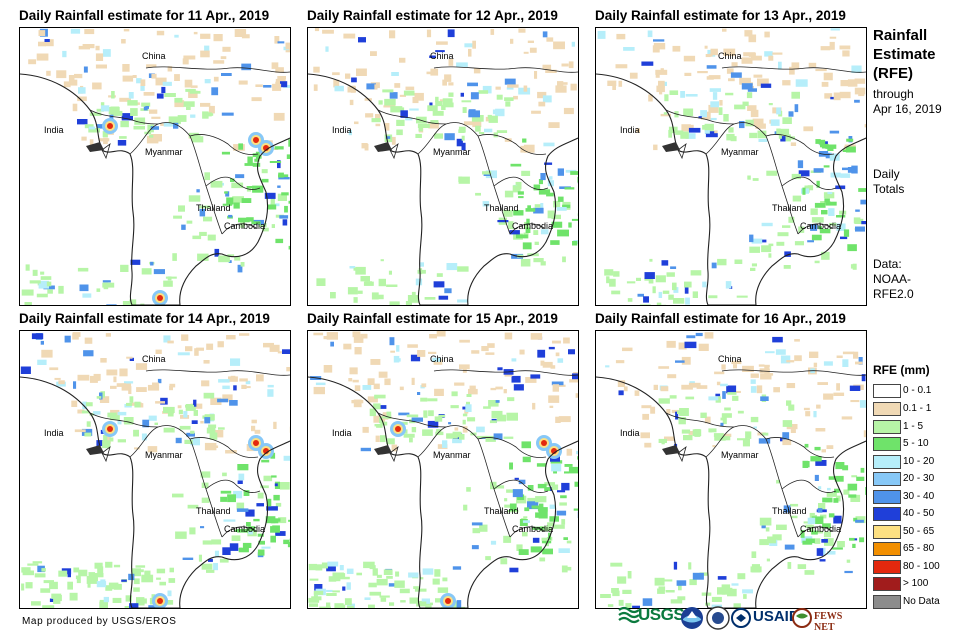  I want to click on noaa-seal-icon, so click(692, 618).